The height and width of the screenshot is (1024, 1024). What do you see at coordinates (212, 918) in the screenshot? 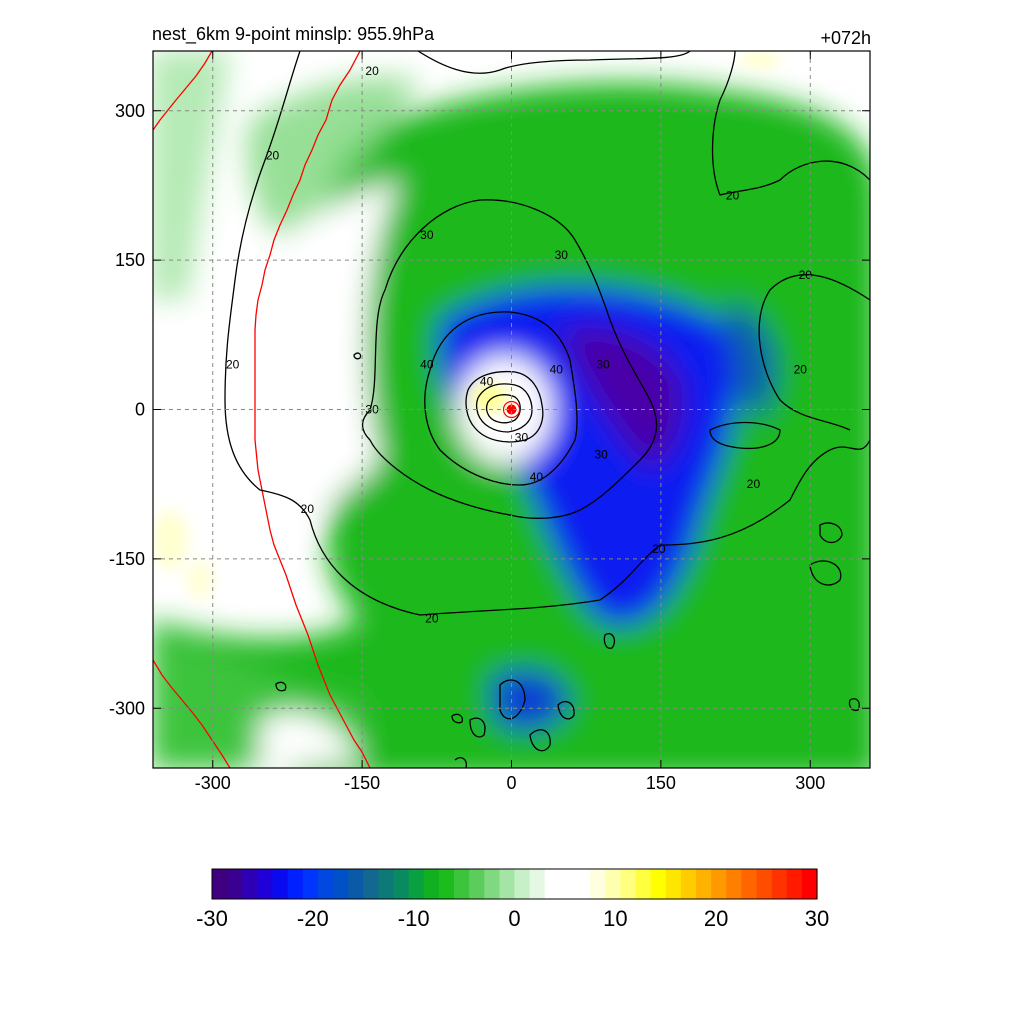
I see `colorbar-tick-label: -30` at bounding box center [212, 918].